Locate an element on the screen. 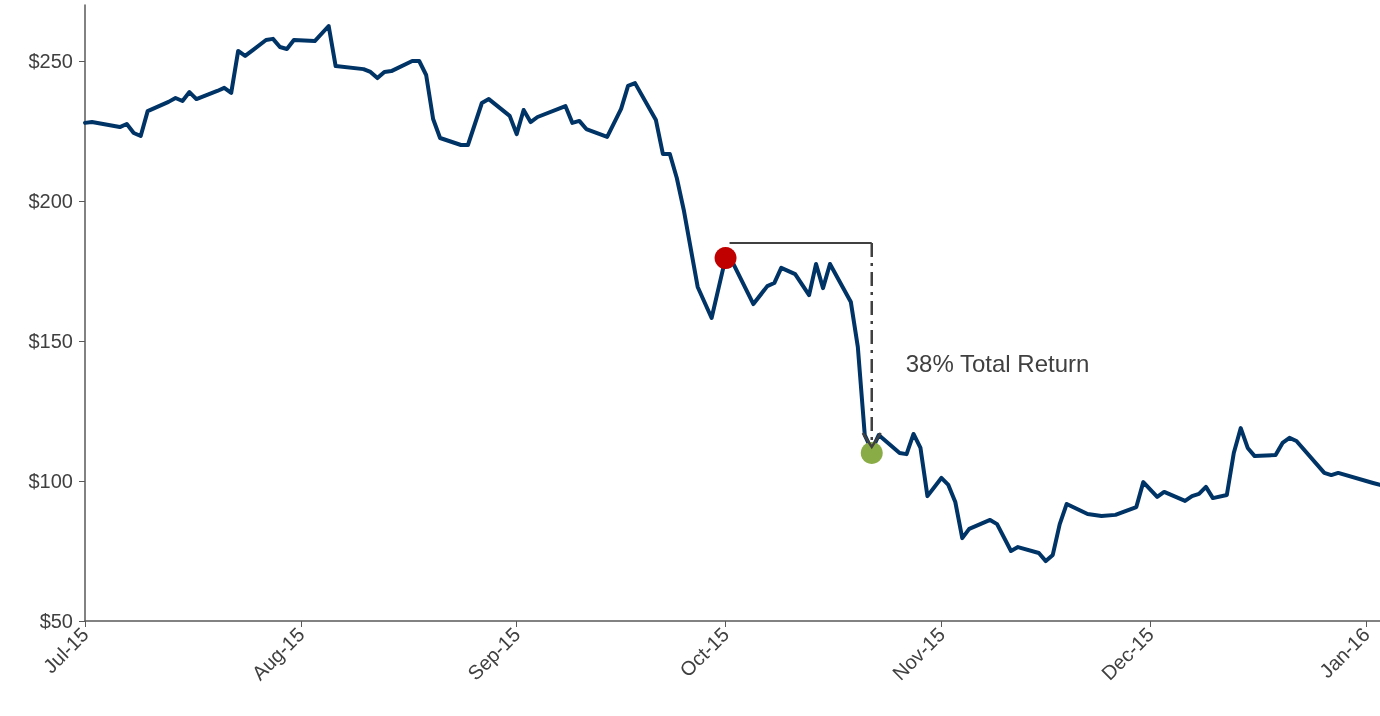  y-tick-label: $250 is located at coordinates (50, 61).